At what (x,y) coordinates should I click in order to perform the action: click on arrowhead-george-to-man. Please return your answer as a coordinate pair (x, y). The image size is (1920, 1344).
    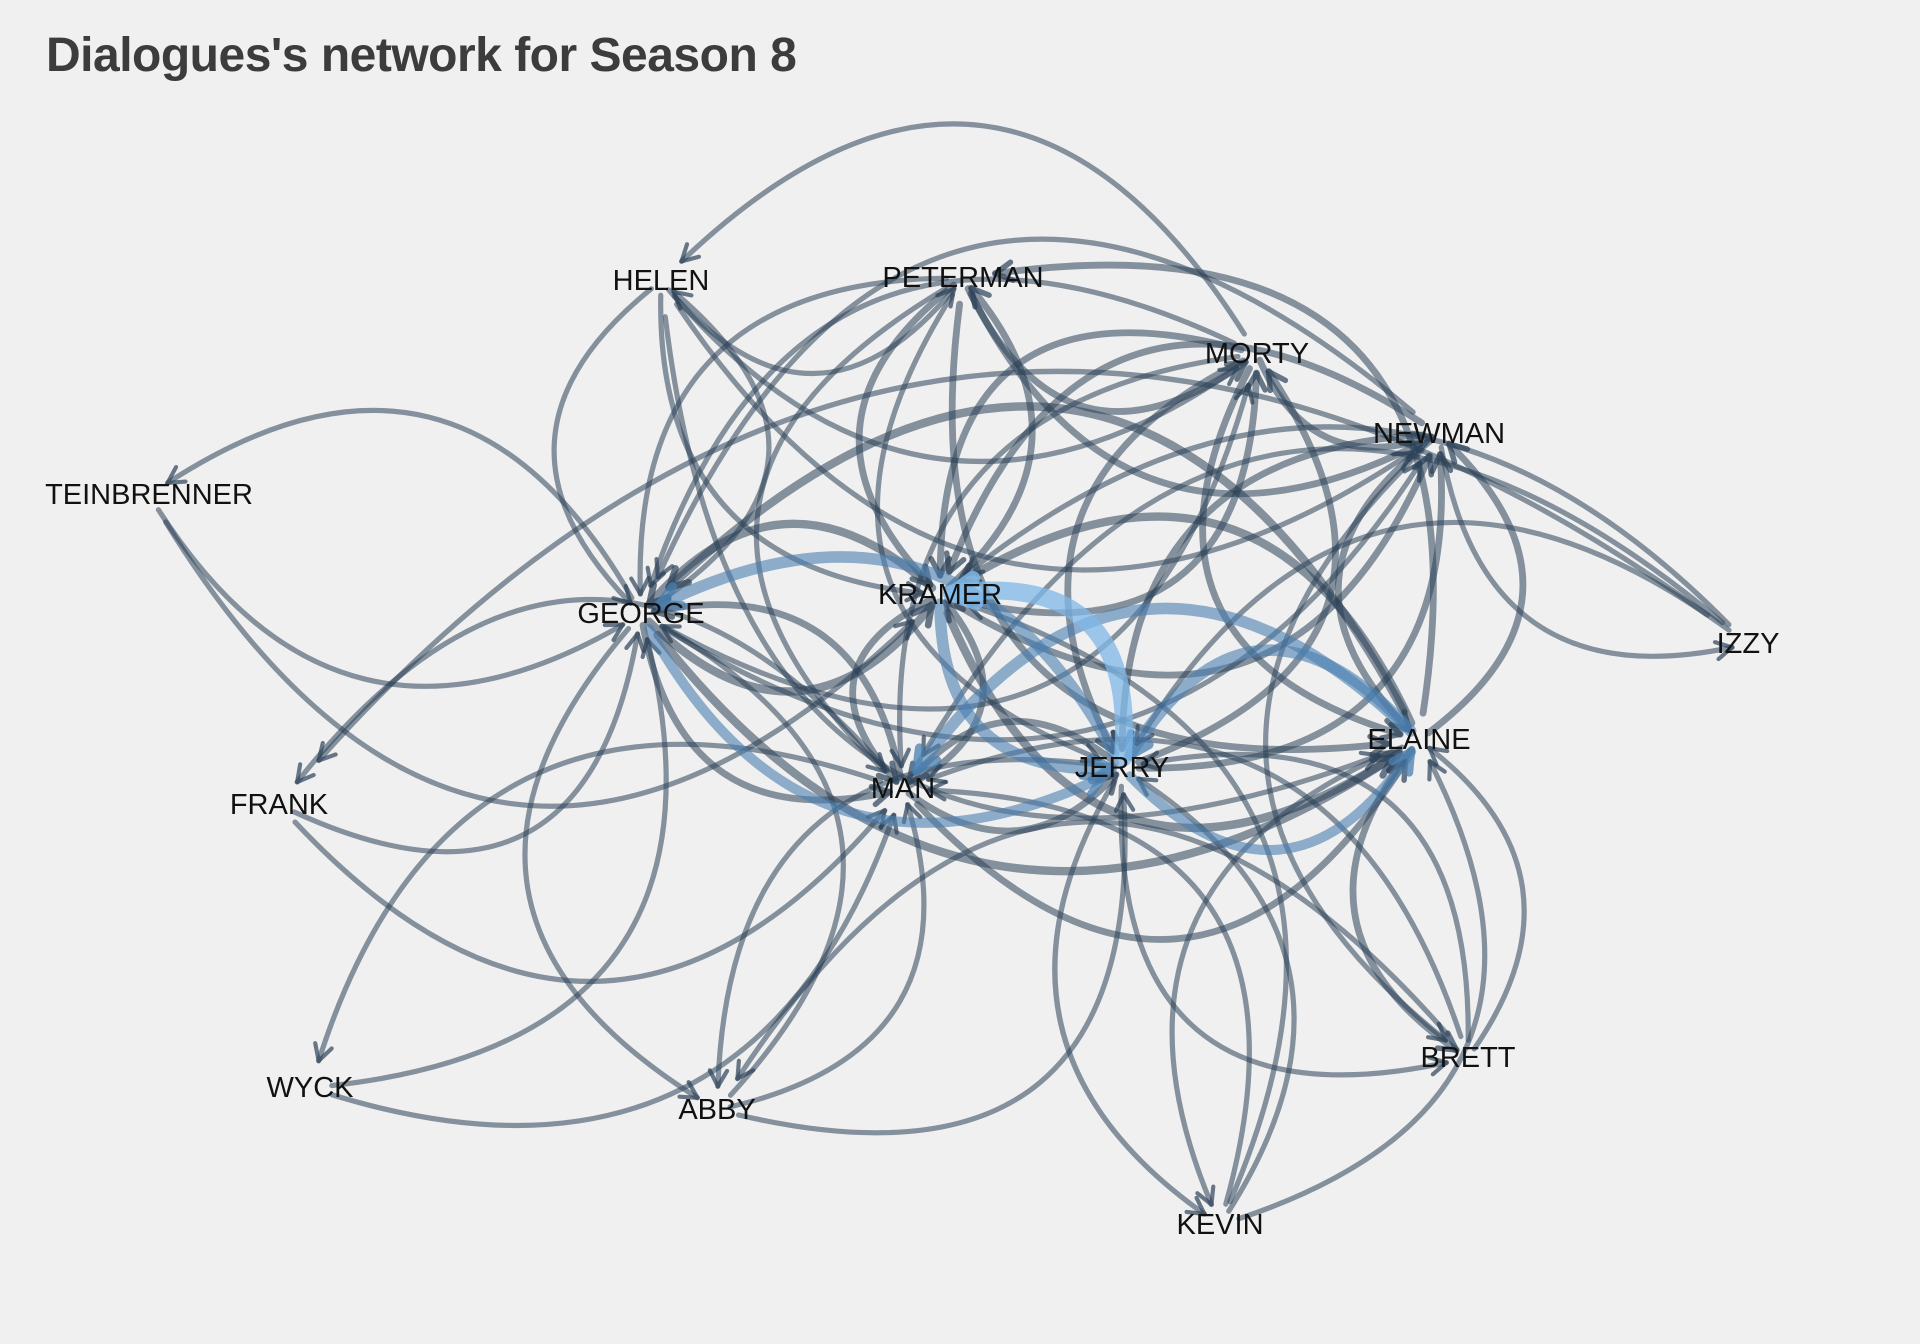
    Looking at the image, I should click on (880, 795).